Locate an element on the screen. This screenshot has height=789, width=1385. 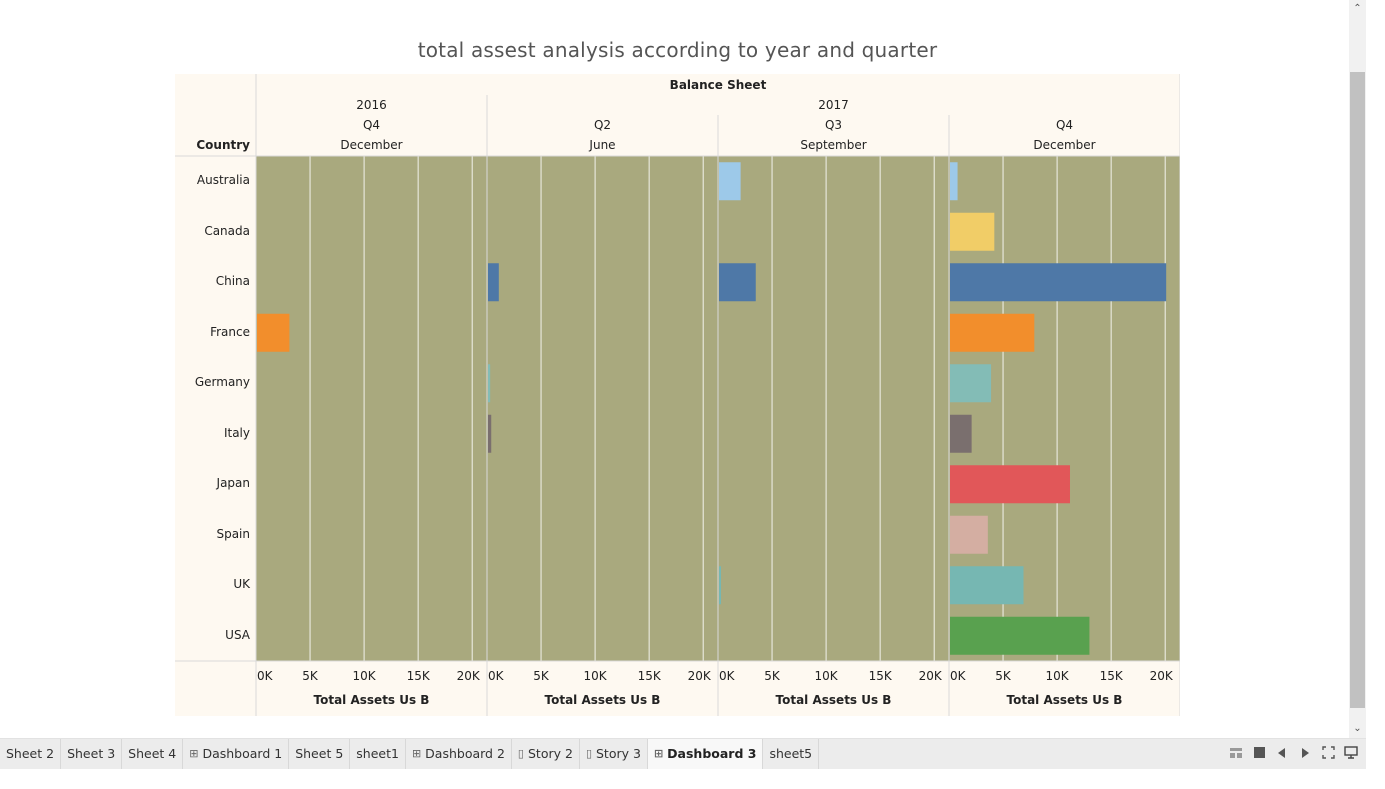
tab-label: Sheet 3 is located at coordinates (91, 753).